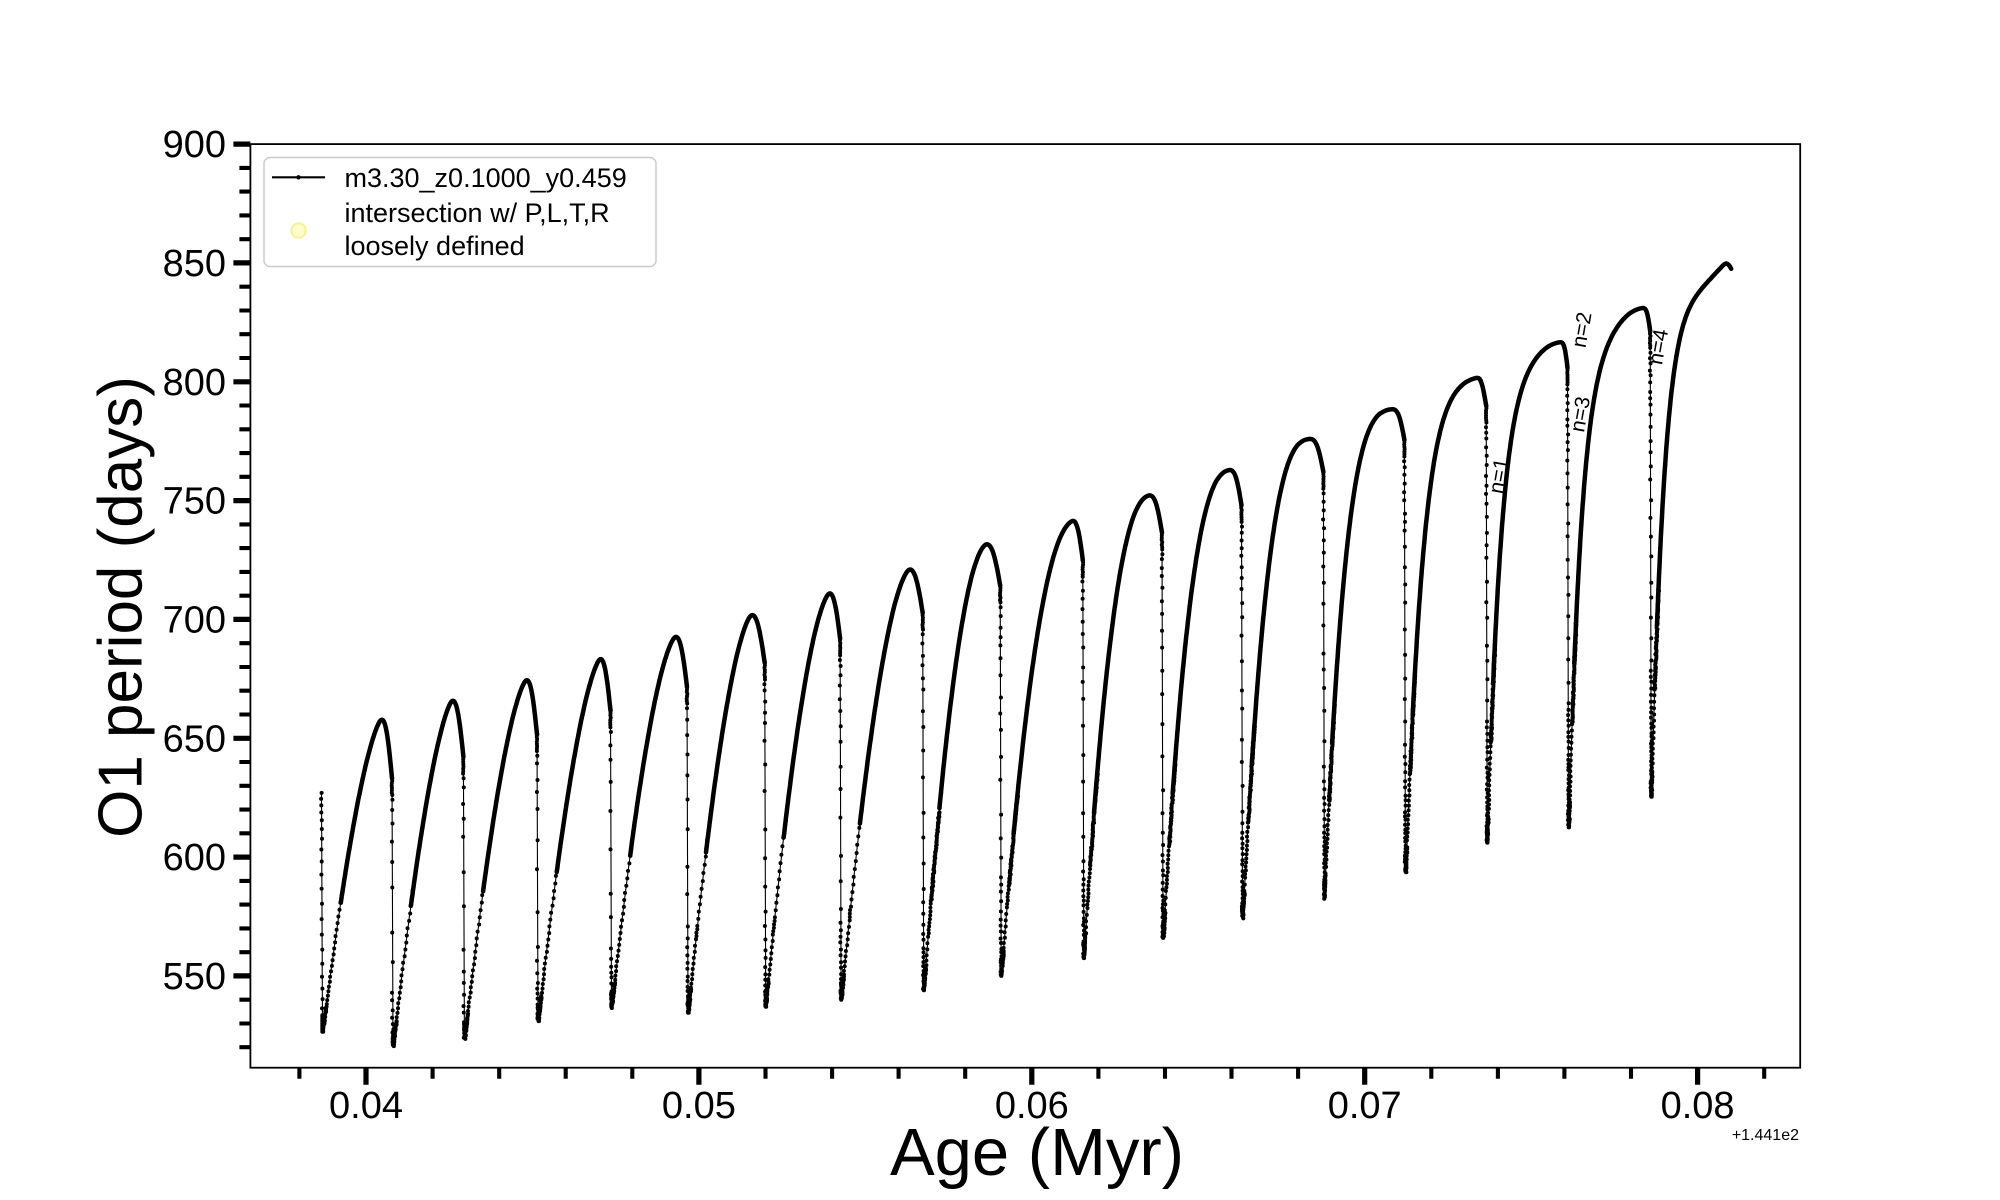 This screenshot has height=1200, width=2000. What do you see at coordinates (194, 858) in the screenshot?
I see `svg-text: 600` at bounding box center [194, 858].